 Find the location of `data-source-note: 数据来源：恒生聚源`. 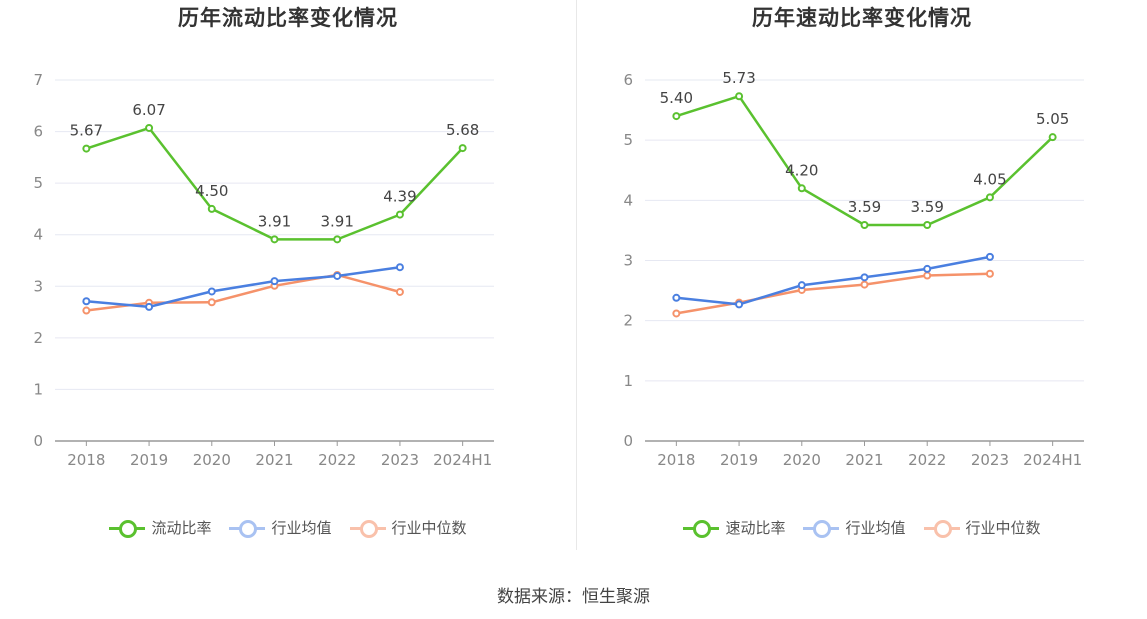

data-source-note: 数据来源：恒生聚源 is located at coordinates (573, 597).